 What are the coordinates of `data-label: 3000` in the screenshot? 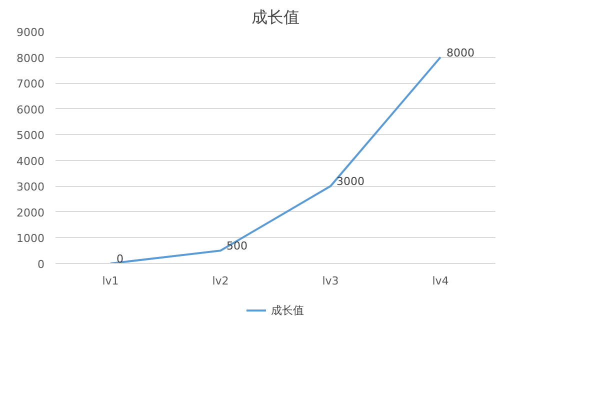 It's located at (350, 181).